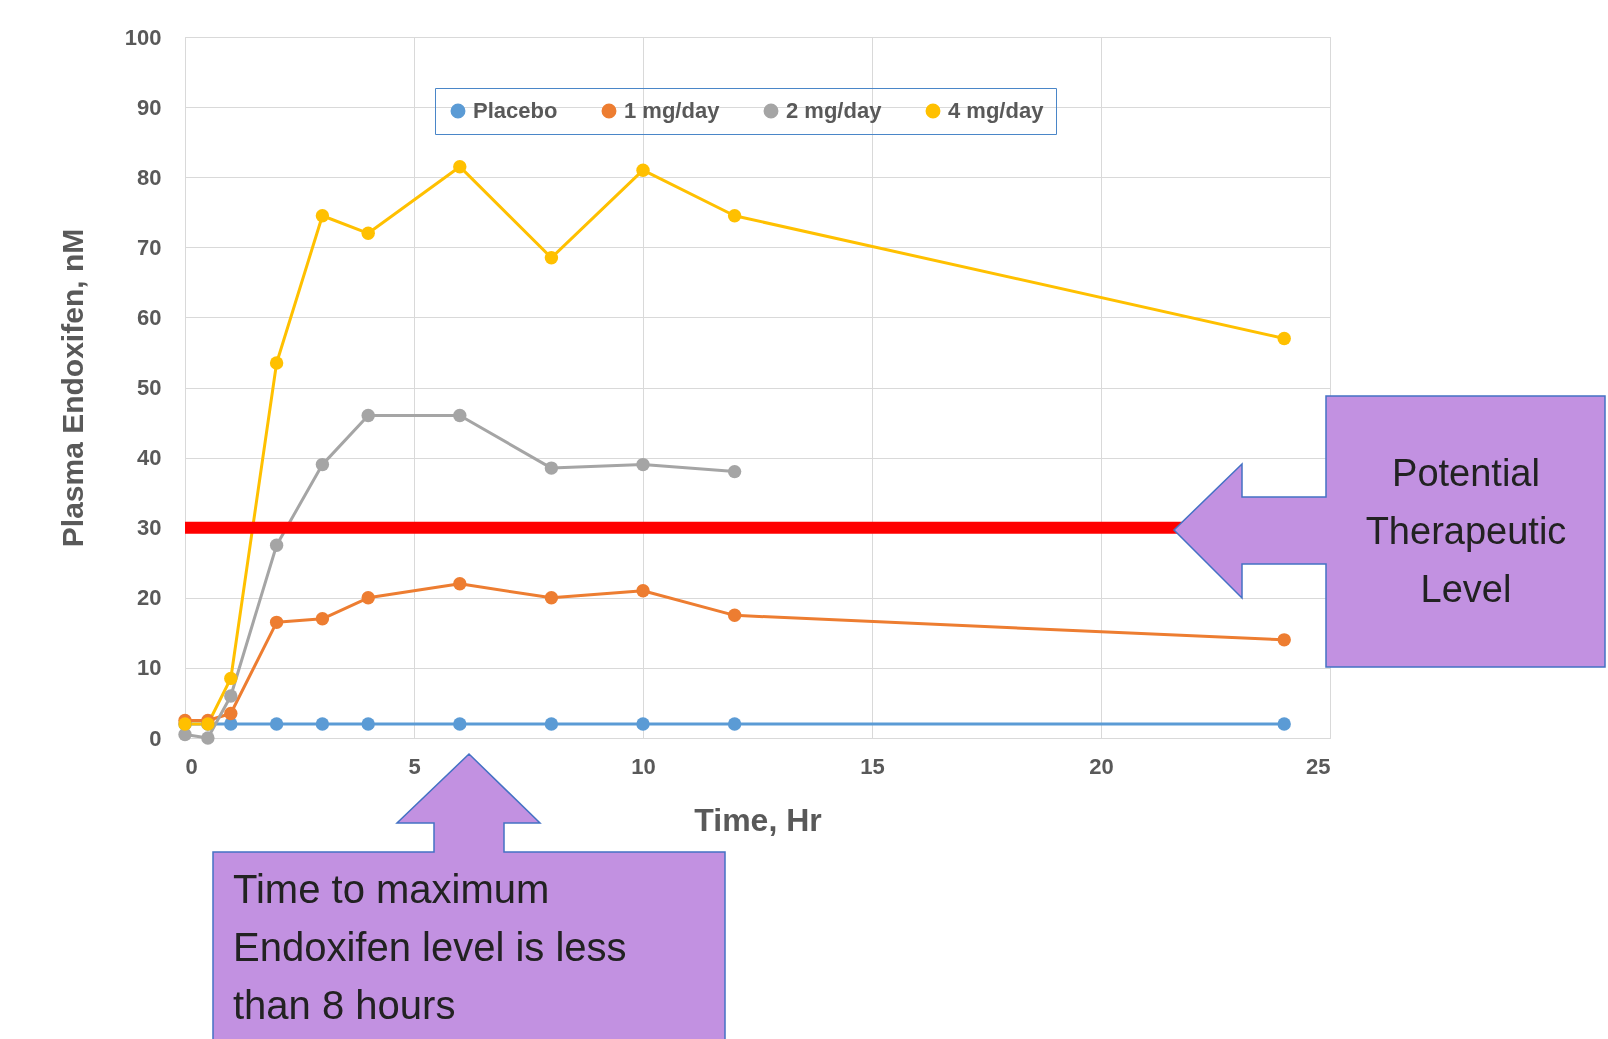 This screenshot has height=1039, width=1608. Describe the element at coordinates (149, 458) in the screenshot. I see `y-tick-label: 40` at that location.